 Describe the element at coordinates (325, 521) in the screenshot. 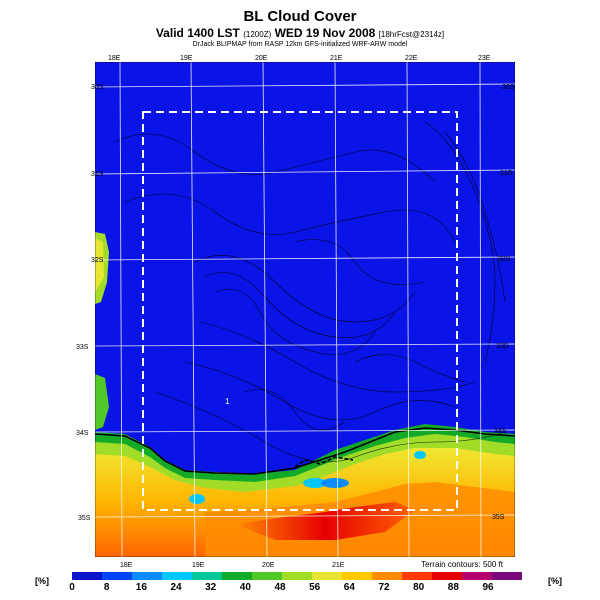

I see `cloud-zone-red` at that location.